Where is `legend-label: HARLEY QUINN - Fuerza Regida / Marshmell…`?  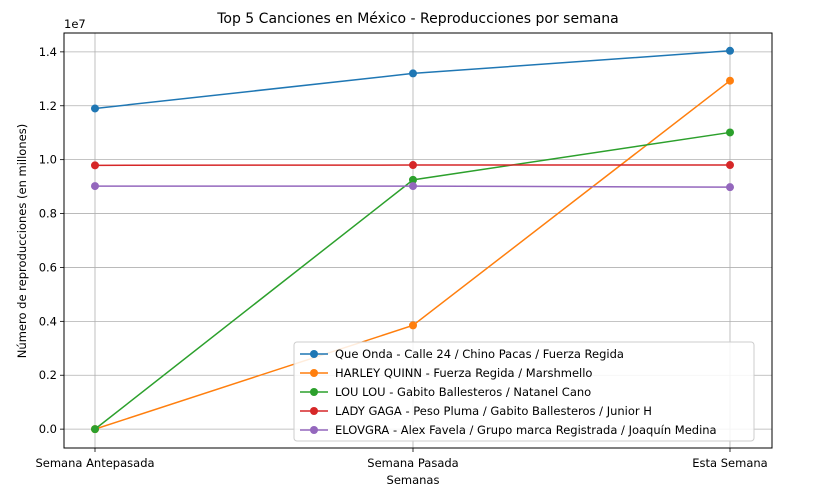 legend-label: HARLEY QUINN - Fuerza Regida / Marshmell… is located at coordinates (463, 373).